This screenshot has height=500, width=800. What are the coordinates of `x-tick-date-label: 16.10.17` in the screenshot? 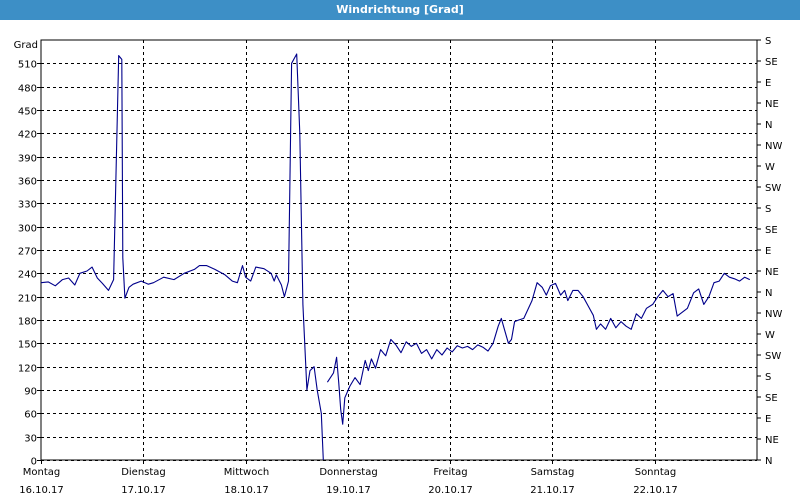 It's located at (41, 490).